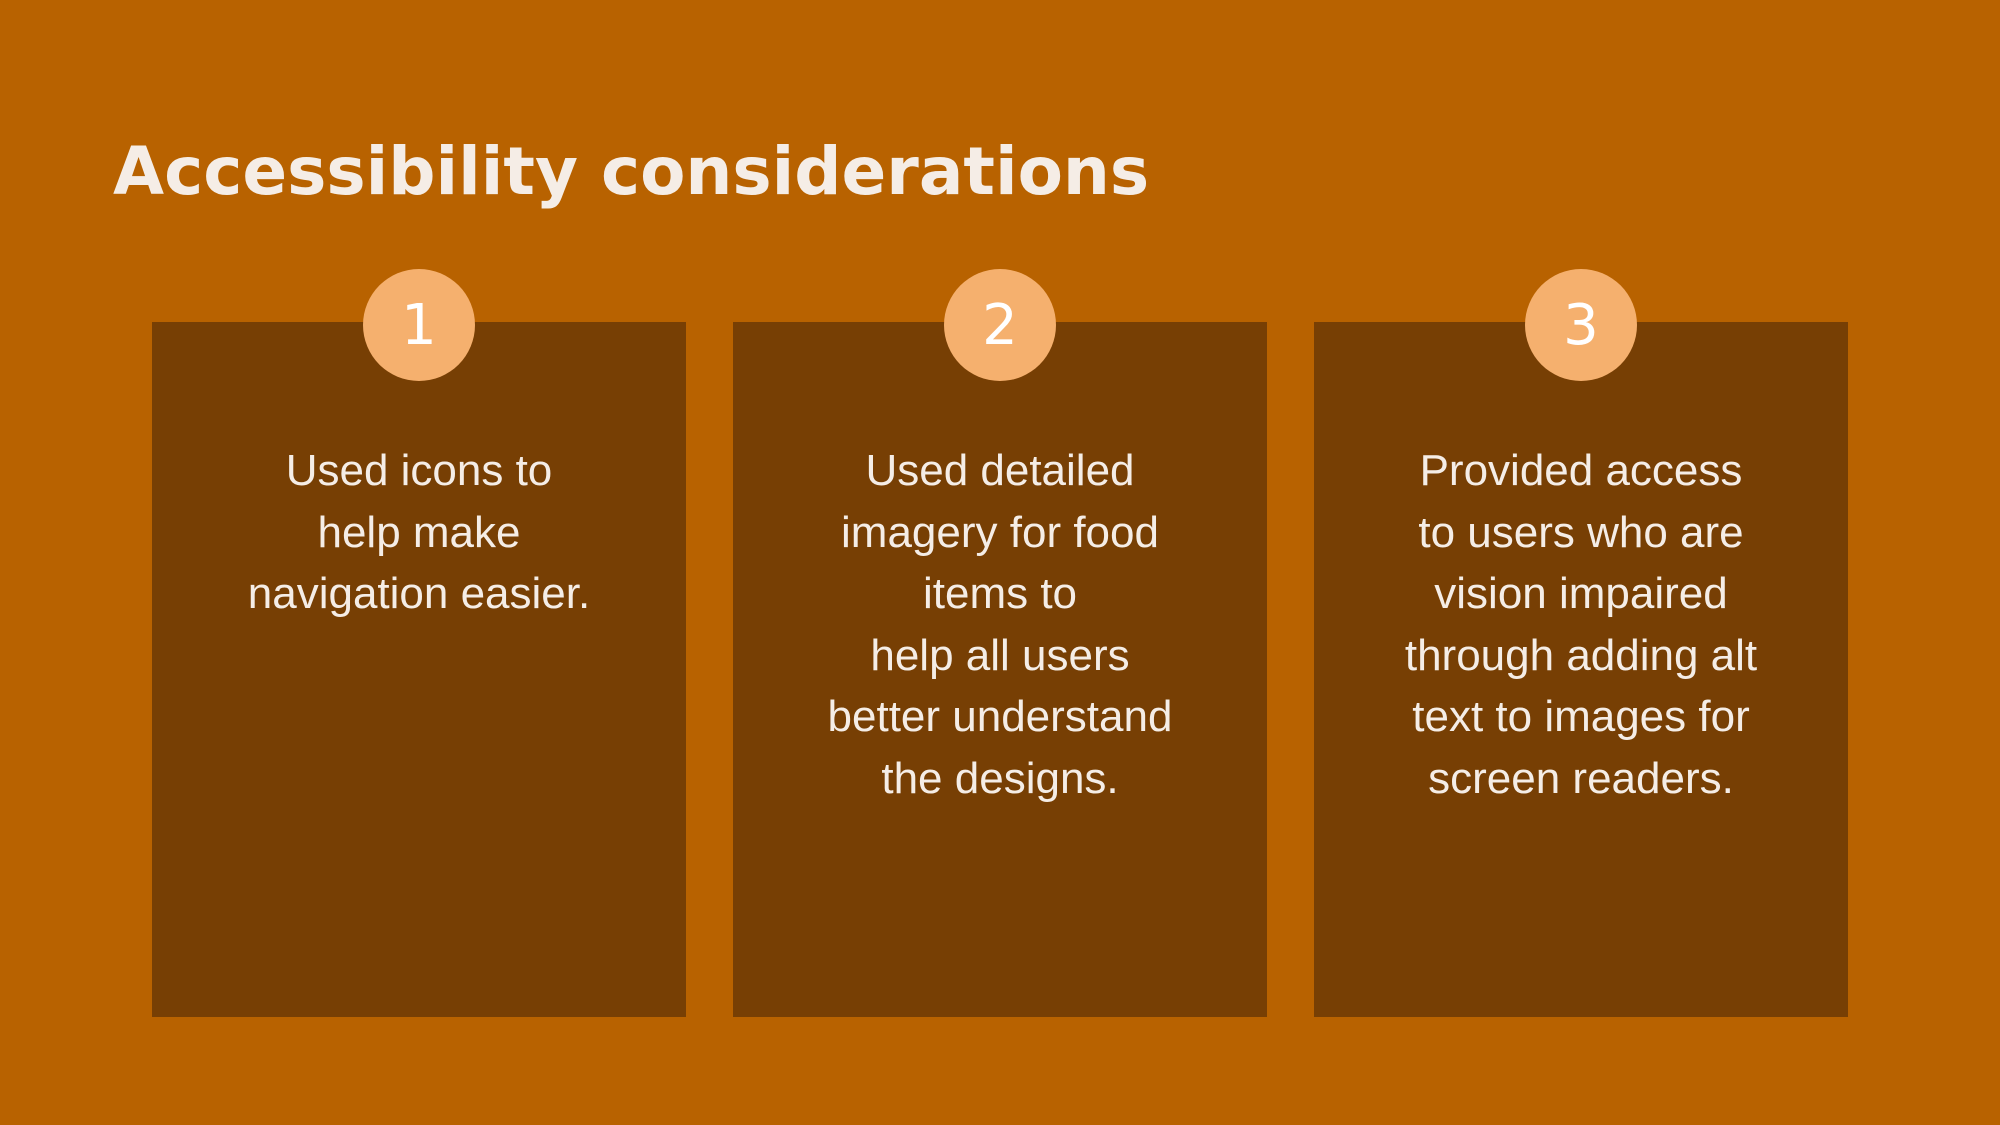 The width and height of the screenshot is (2000, 1125). What do you see at coordinates (1000, 655) in the screenshot?
I see `card-text-line: help all users` at bounding box center [1000, 655].